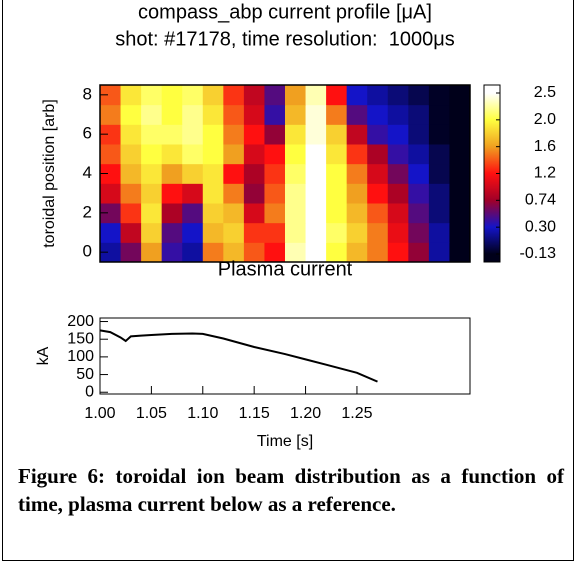 The height and width of the screenshot is (563, 578). I want to click on colorbar-tick-label: 1.2, so click(545, 173).